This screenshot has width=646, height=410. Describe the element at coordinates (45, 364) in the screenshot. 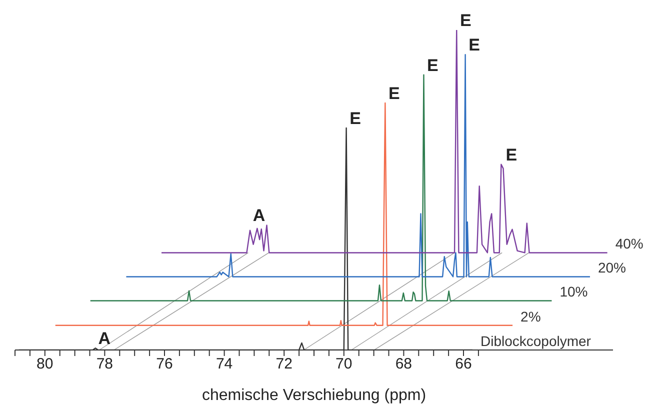

I see `x-tick-label: 80` at that location.